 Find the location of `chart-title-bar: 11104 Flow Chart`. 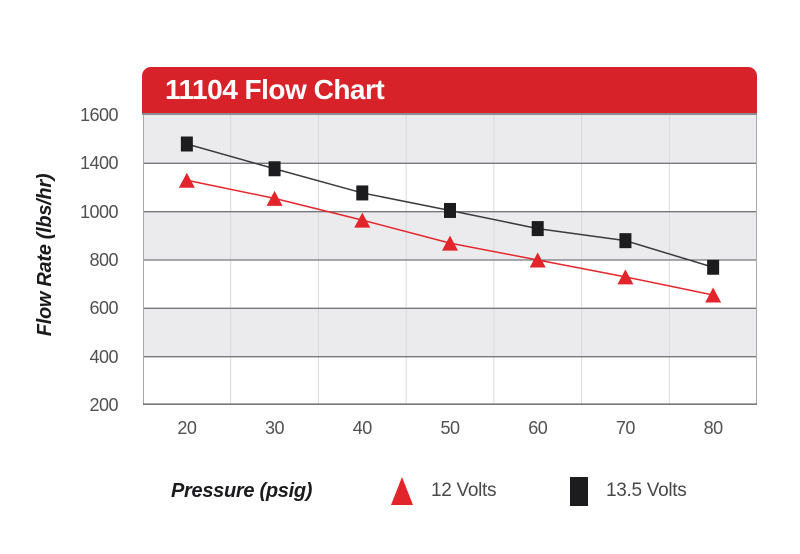

chart-title-bar: 11104 Flow Chart is located at coordinates (449, 91).